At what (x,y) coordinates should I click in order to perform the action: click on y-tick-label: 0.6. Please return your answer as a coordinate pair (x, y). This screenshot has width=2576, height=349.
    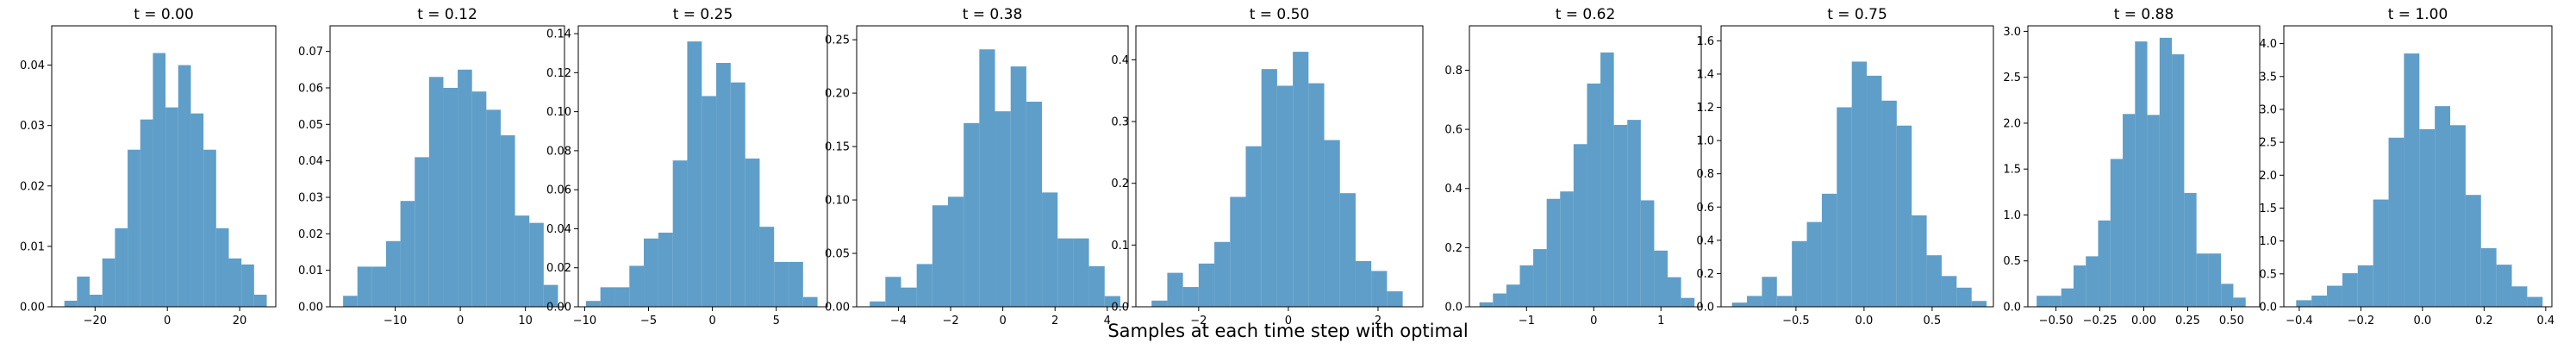
    Looking at the image, I should click on (1453, 130).